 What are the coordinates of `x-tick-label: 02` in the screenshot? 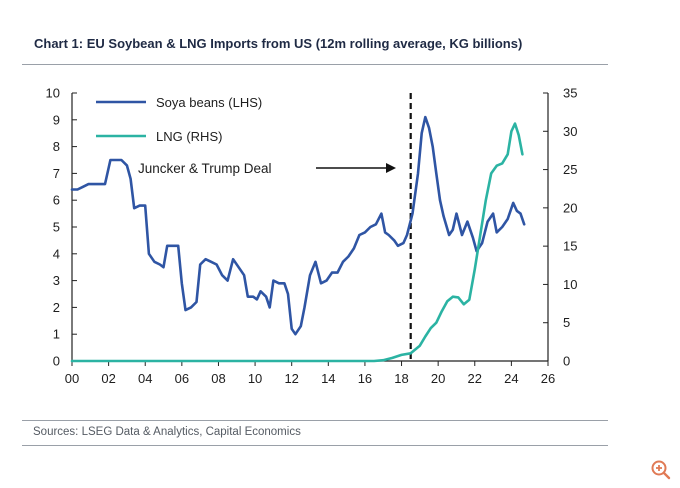 It's located at (108, 378).